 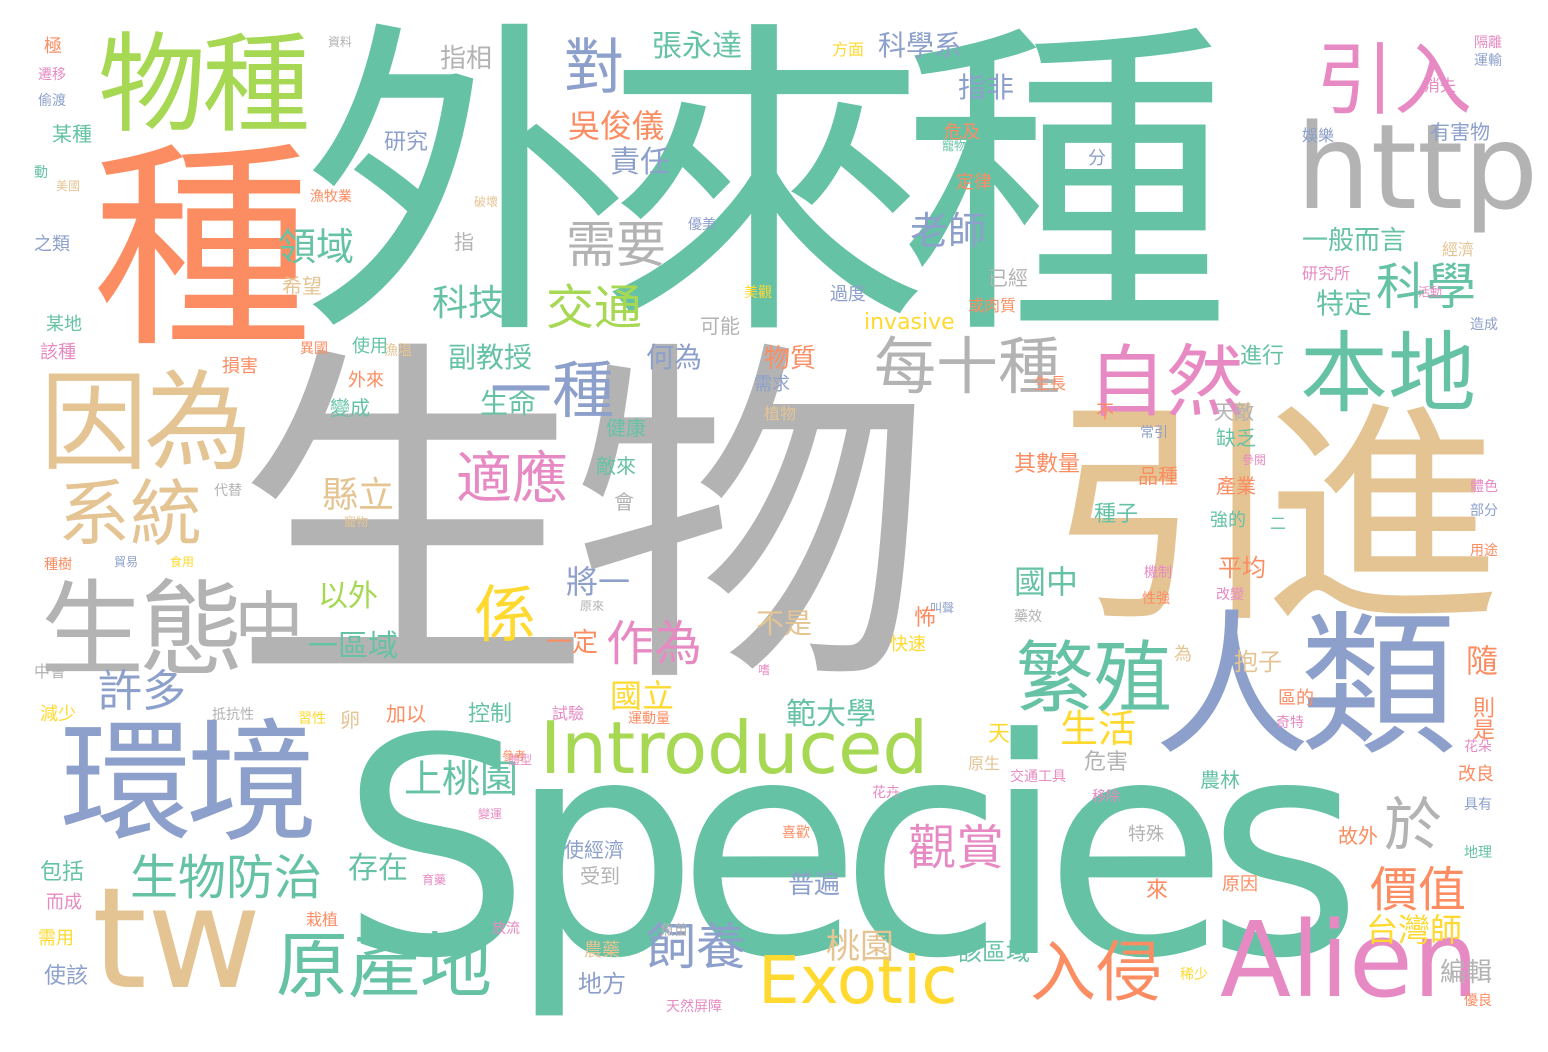 What do you see at coordinates (1242, 568) in the screenshot?
I see `word: 平均` at bounding box center [1242, 568].